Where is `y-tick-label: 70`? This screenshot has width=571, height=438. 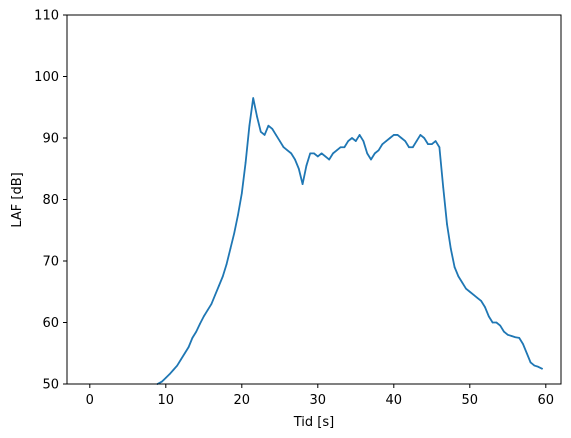
y-tick-label: 70 is located at coordinates (50, 262).